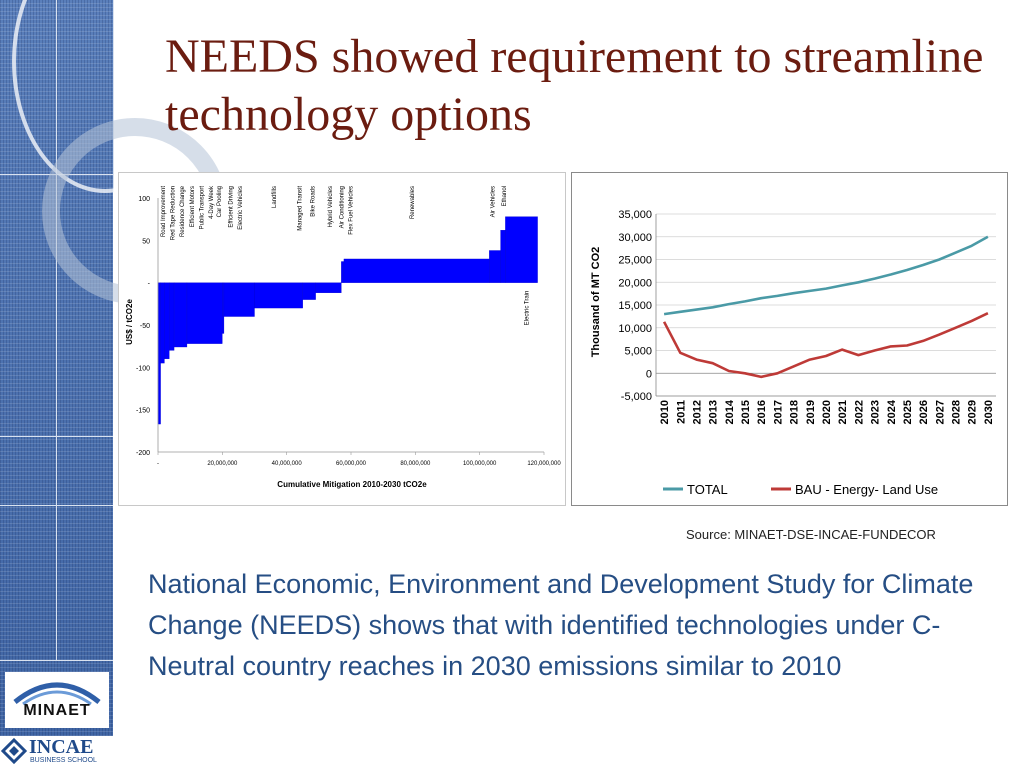  I want to click on legend-label: TOTAL, so click(707, 489).